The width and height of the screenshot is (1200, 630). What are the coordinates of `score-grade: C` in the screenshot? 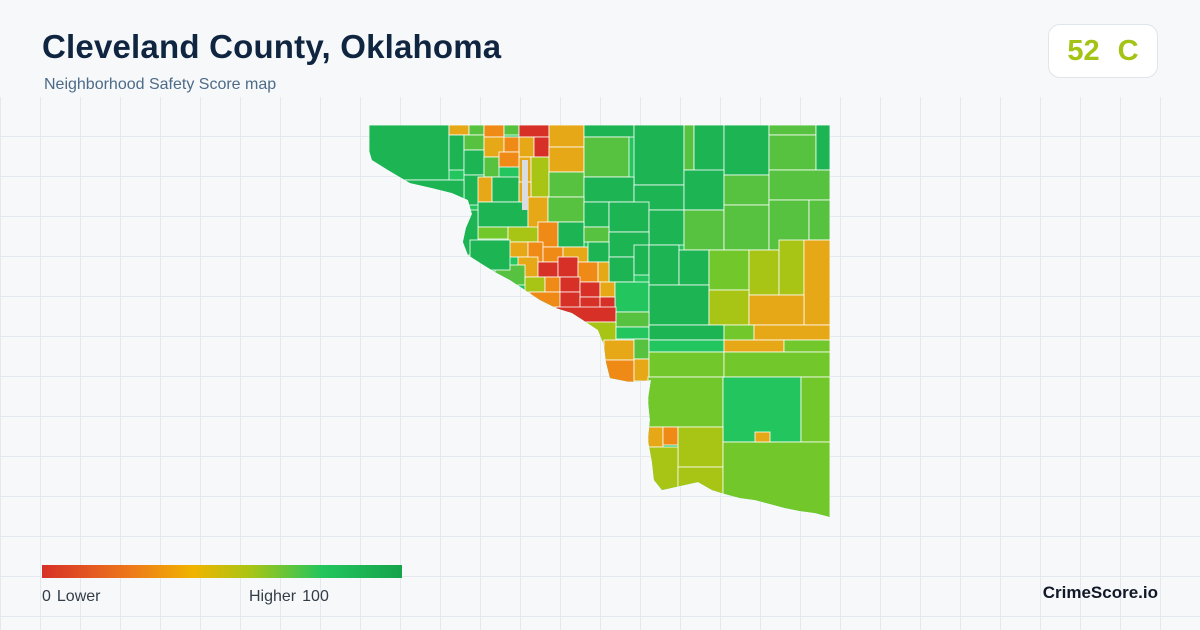 It's located at (1128, 50).